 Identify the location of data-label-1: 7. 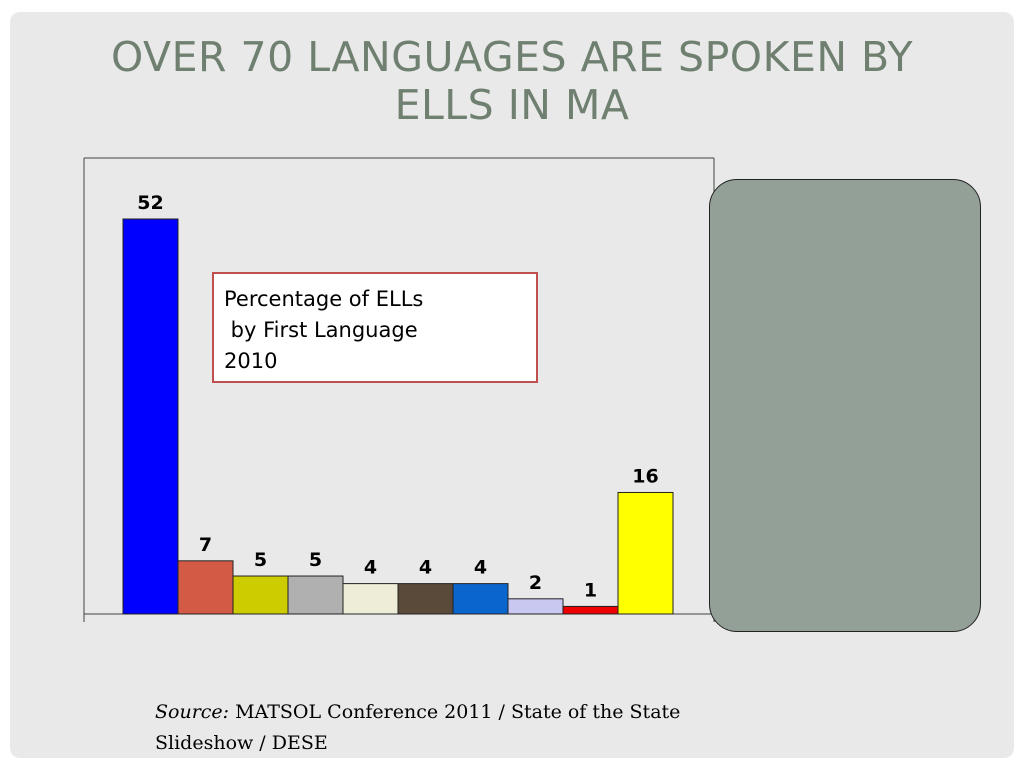
(205, 545).